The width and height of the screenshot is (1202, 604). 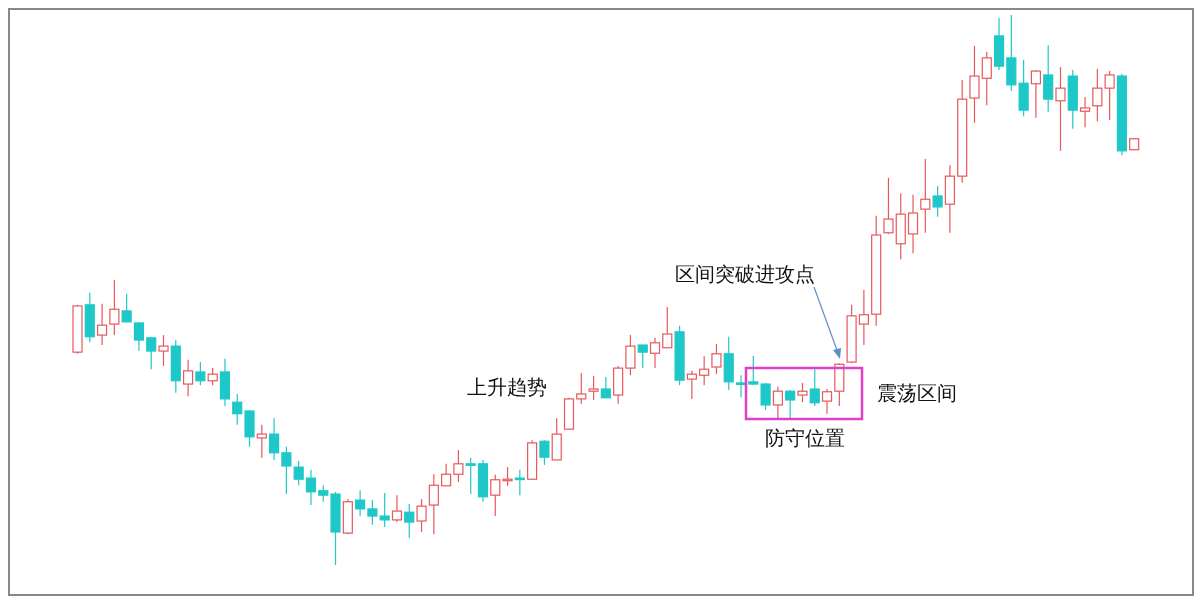 I want to click on annotation: 防守位置, so click(x=805, y=438).